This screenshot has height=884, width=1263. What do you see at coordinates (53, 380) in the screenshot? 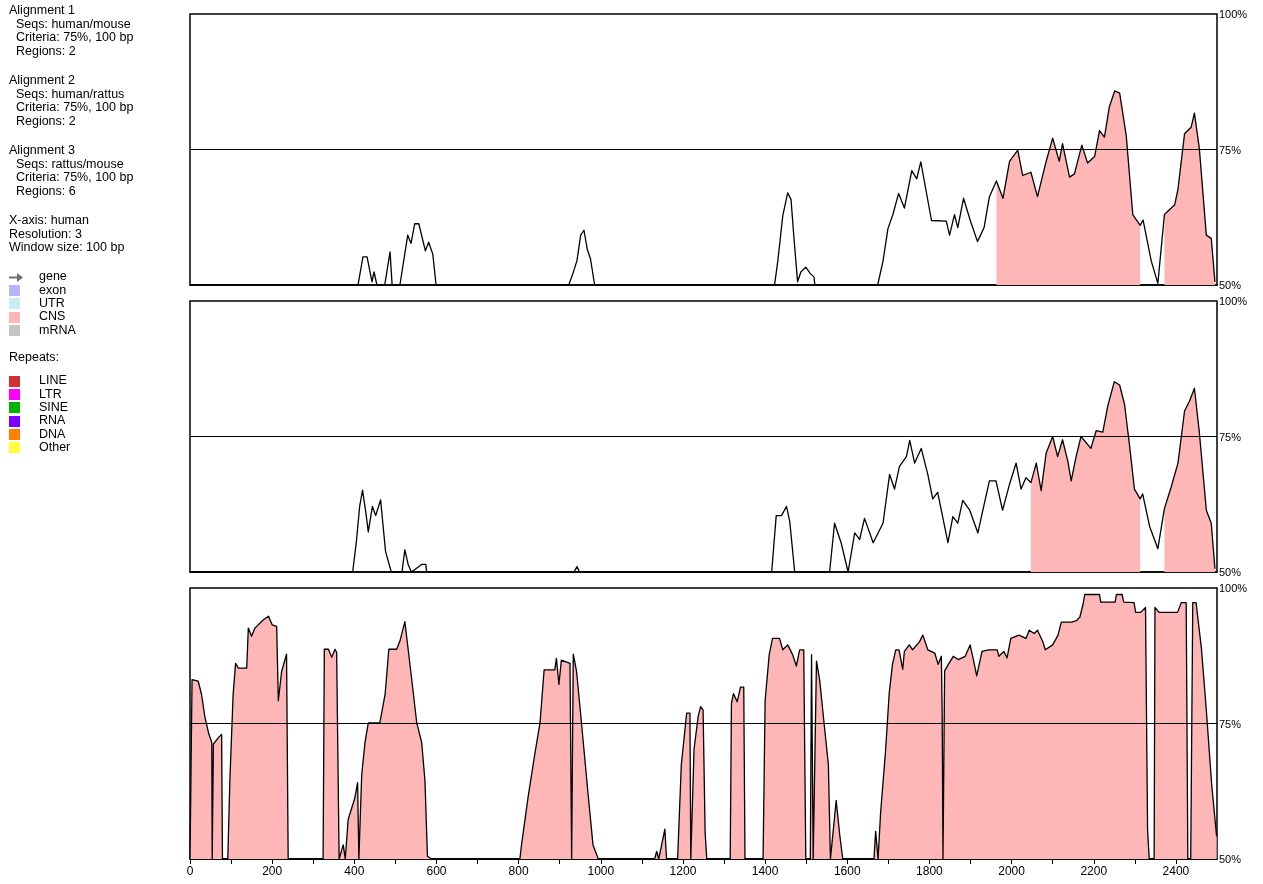
I see `text: LINE` at bounding box center [53, 380].